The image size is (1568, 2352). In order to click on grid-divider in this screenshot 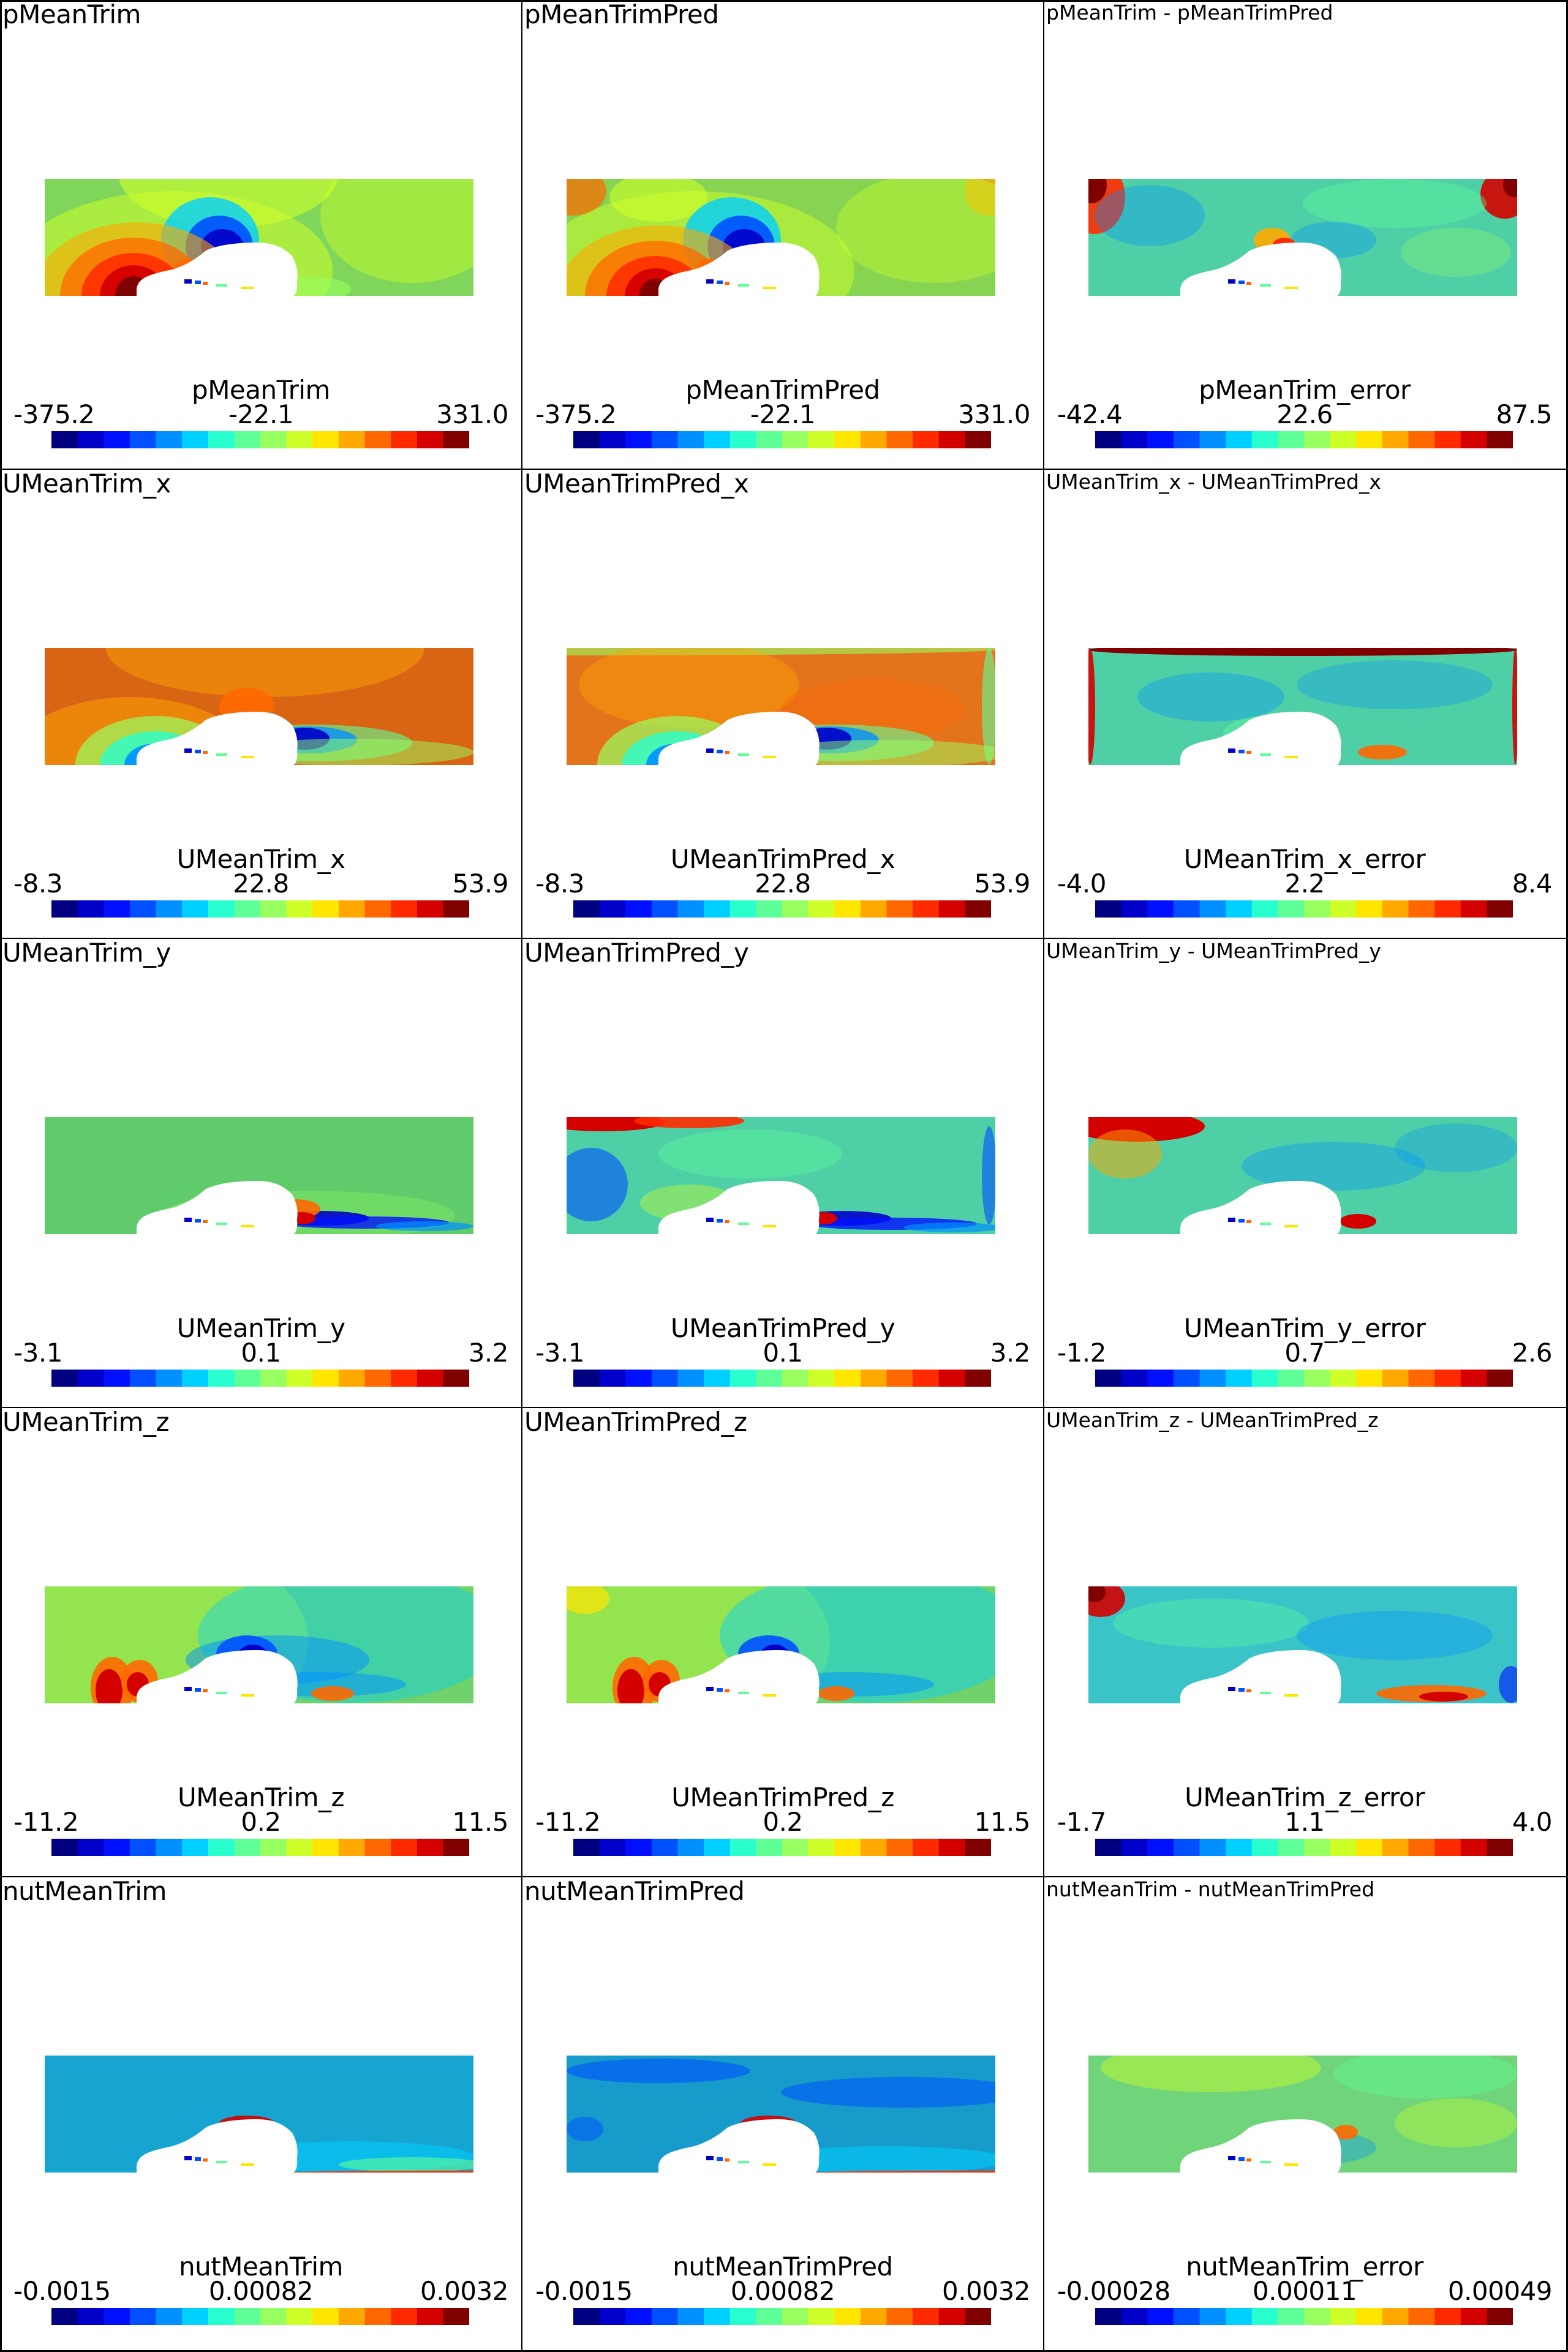, I will do `click(784, 470)`.